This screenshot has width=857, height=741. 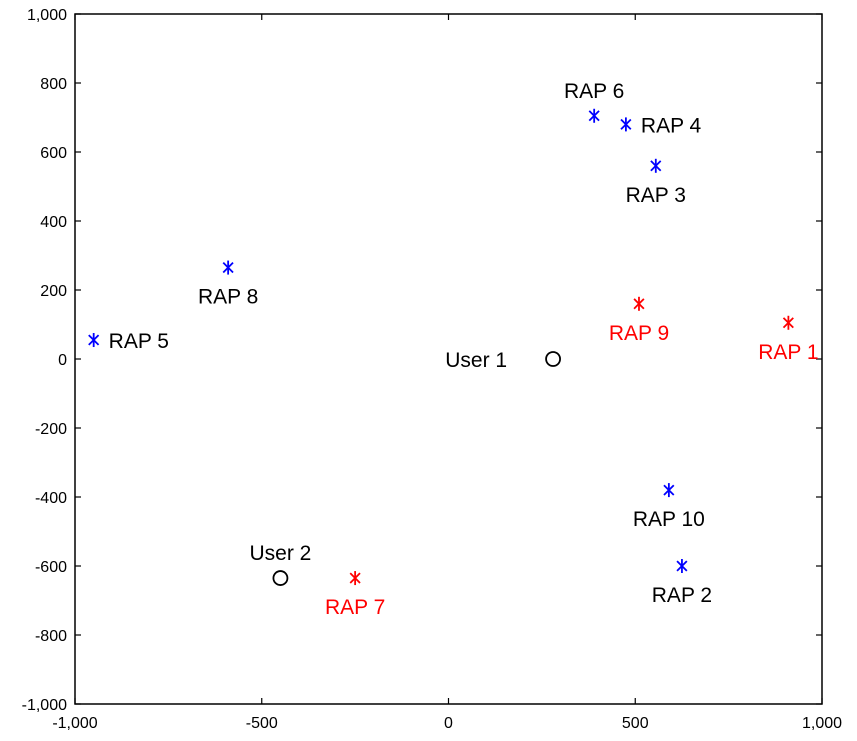 What do you see at coordinates (448, 723) in the screenshot?
I see `x-tick-label: 0` at bounding box center [448, 723].